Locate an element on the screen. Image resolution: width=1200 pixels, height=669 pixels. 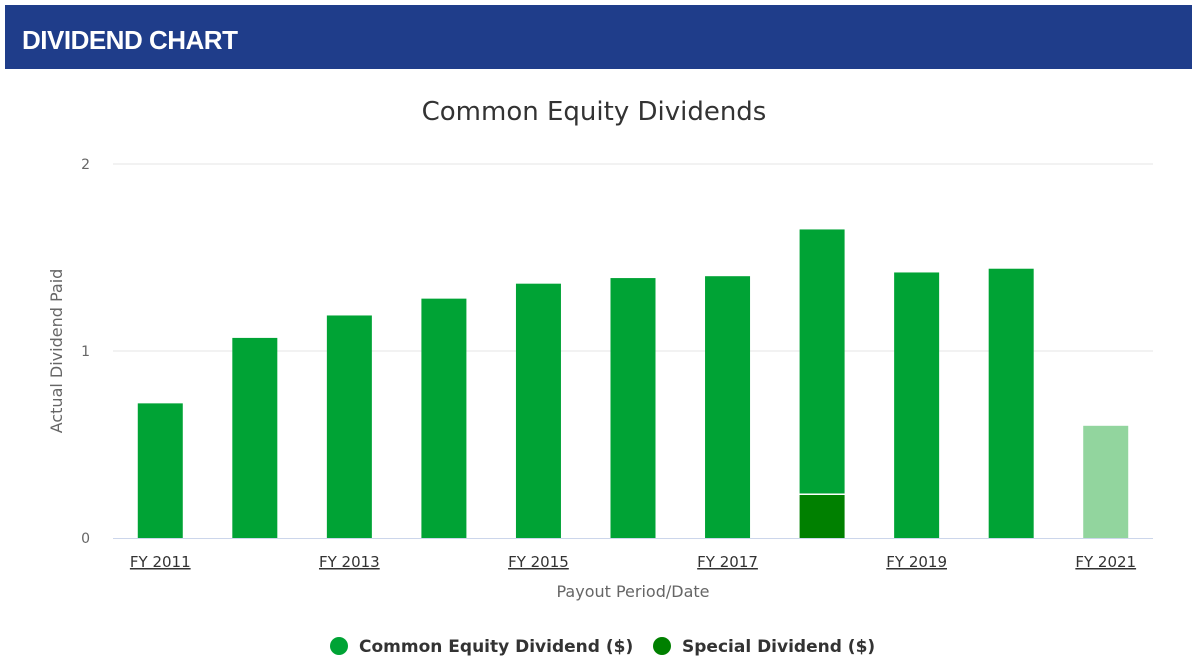
y-tick-label: 0 is located at coordinates (85, 539).